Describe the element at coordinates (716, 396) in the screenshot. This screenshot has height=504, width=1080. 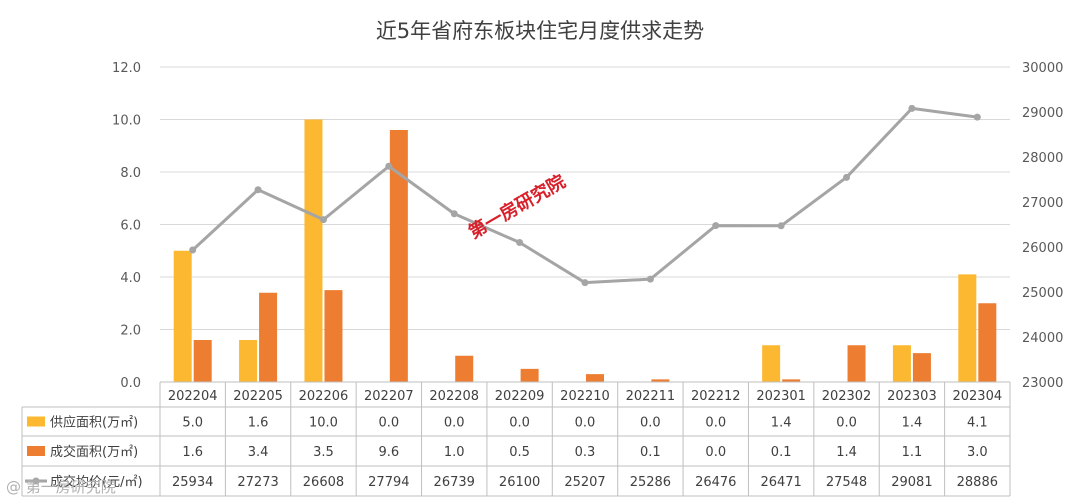
I see `category-label: 202212` at that location.